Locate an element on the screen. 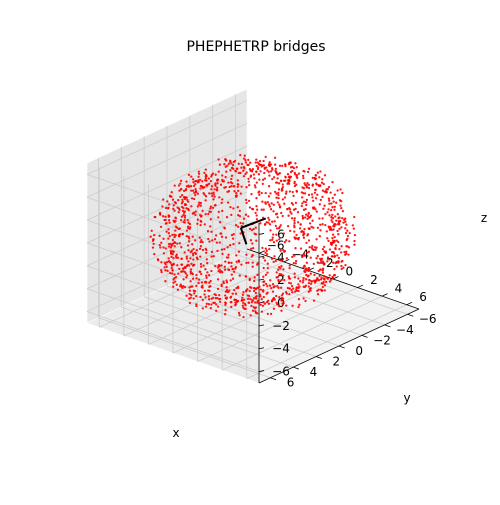 The image size is (500, 505). z-grid-line is located at coordinates (173, 250).